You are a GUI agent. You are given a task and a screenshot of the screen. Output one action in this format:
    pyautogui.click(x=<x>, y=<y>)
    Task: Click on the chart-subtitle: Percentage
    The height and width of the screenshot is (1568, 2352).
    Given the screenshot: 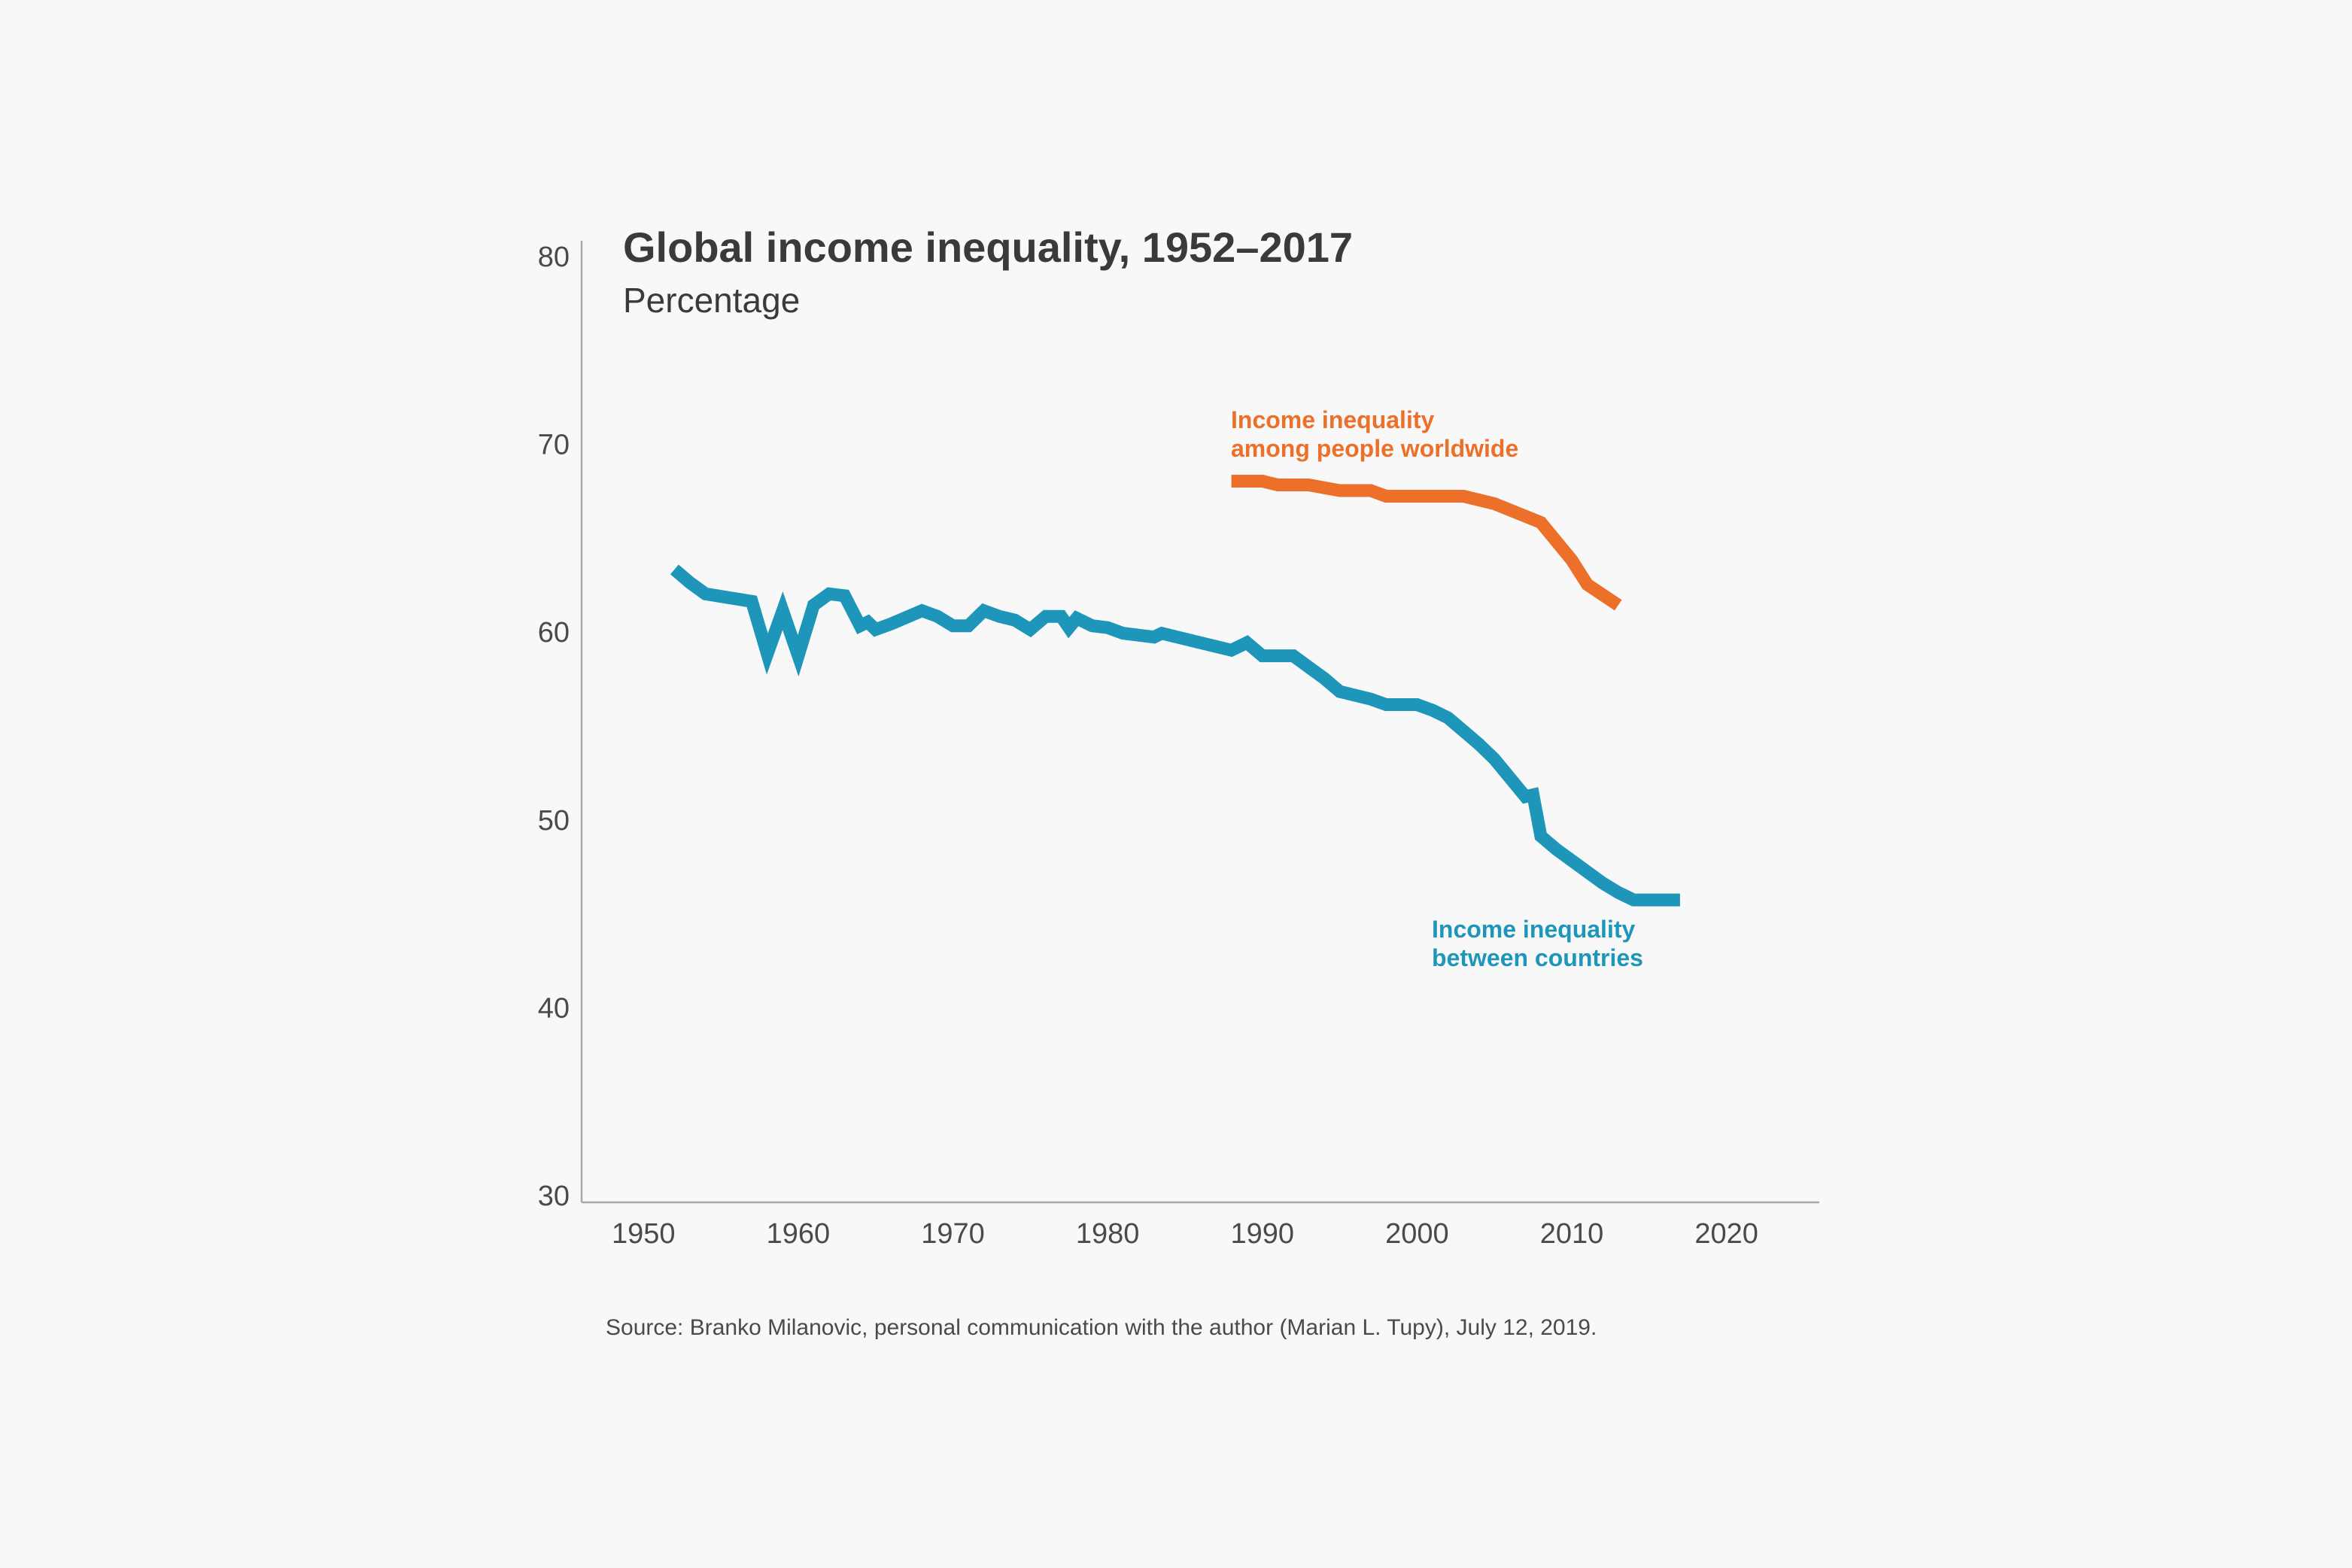 What is the action you would take?
    pyautogui.click(x=711, y=300)
    